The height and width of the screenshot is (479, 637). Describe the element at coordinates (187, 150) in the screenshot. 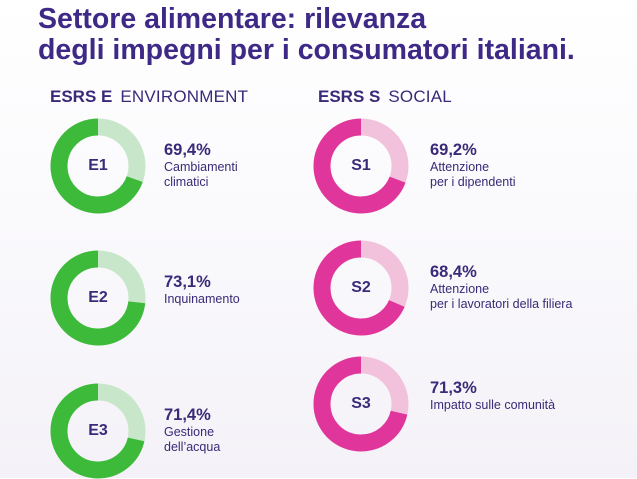

I see `percent-label-e1: 69,4%` at that location.